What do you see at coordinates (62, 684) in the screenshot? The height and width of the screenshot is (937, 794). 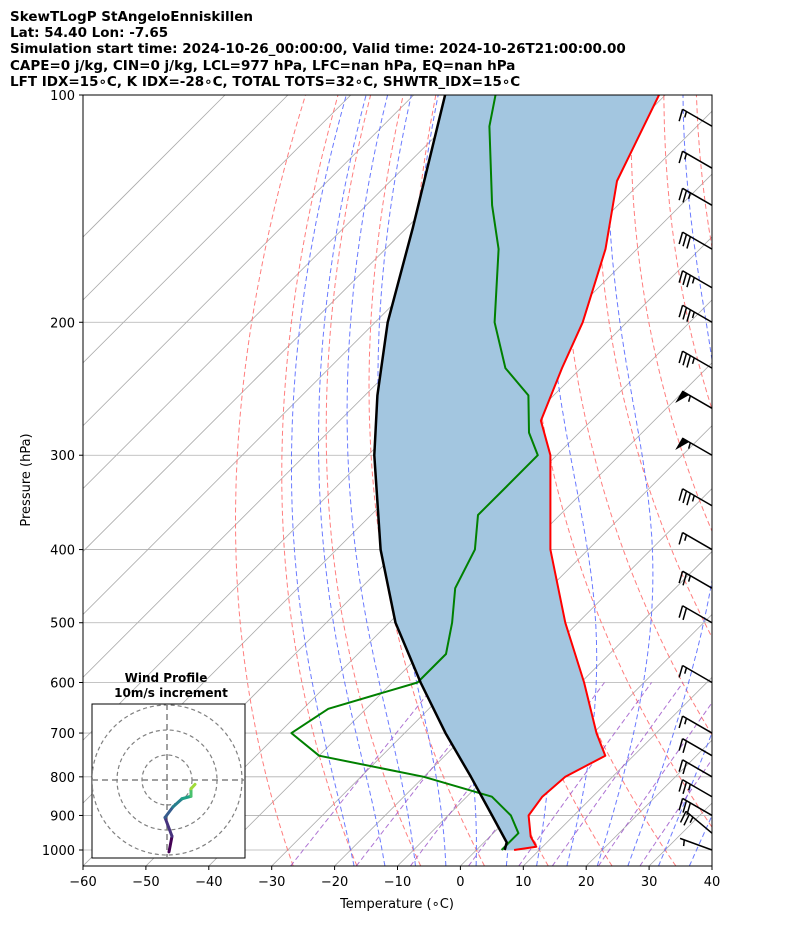 I see `y-tick-label: 600` at bounding box center [62, 684].